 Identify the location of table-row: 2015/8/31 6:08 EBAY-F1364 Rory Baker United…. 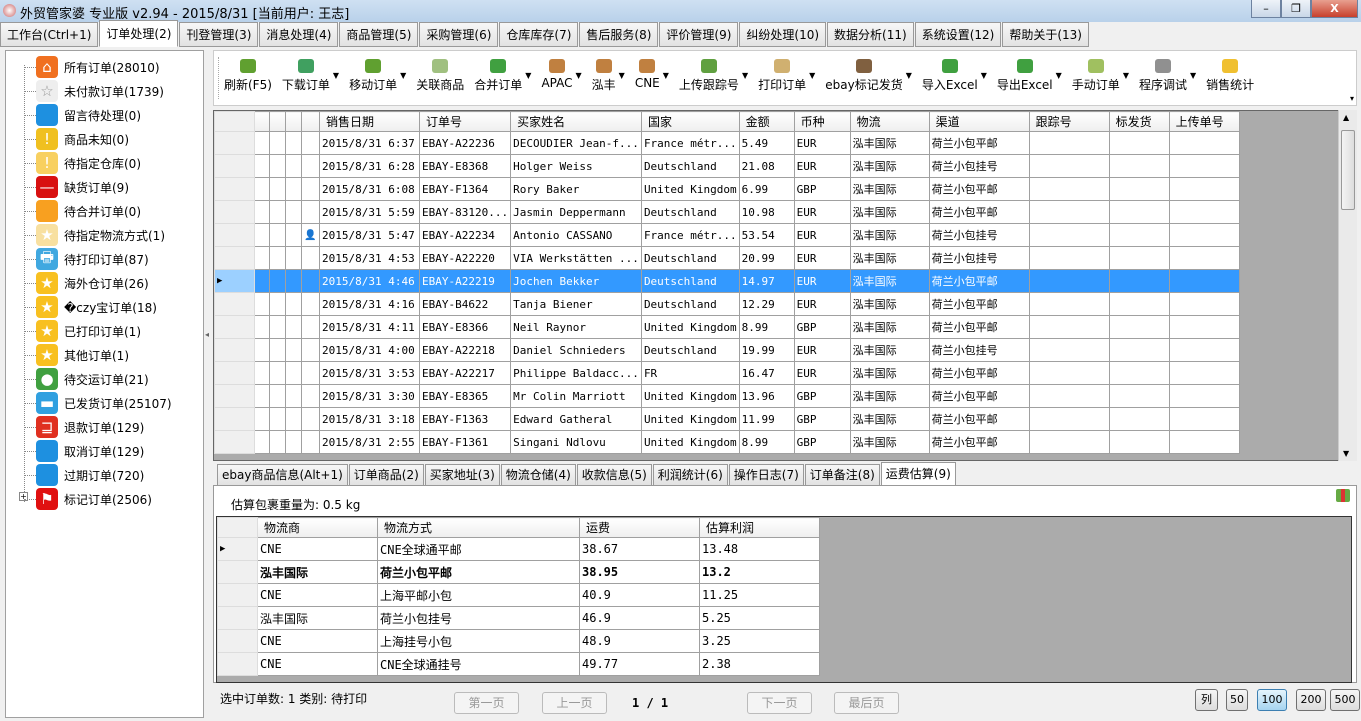
(727, 189).